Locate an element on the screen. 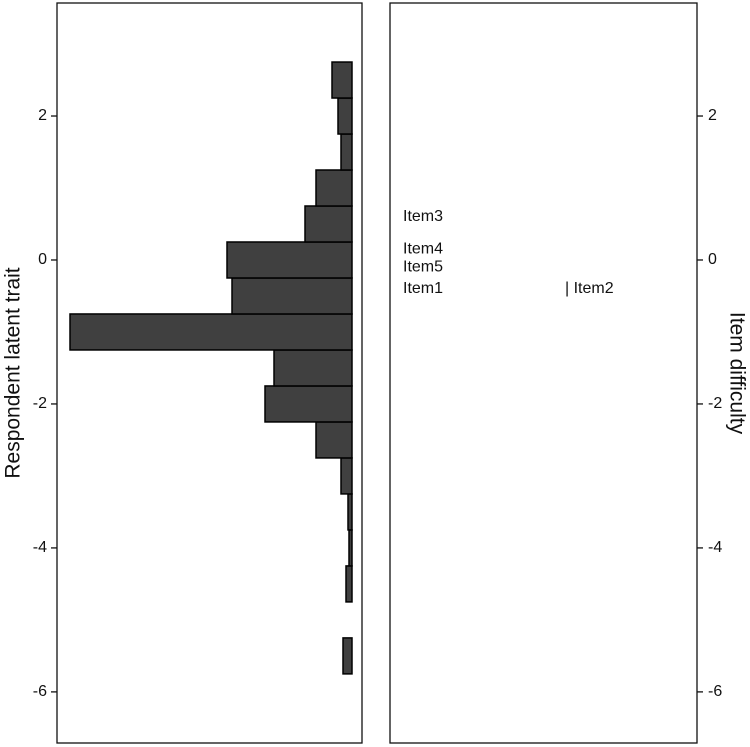 The height and width of the screenshot is (747, 750). item-label: | Item2 is located at coordinates (589, 288).